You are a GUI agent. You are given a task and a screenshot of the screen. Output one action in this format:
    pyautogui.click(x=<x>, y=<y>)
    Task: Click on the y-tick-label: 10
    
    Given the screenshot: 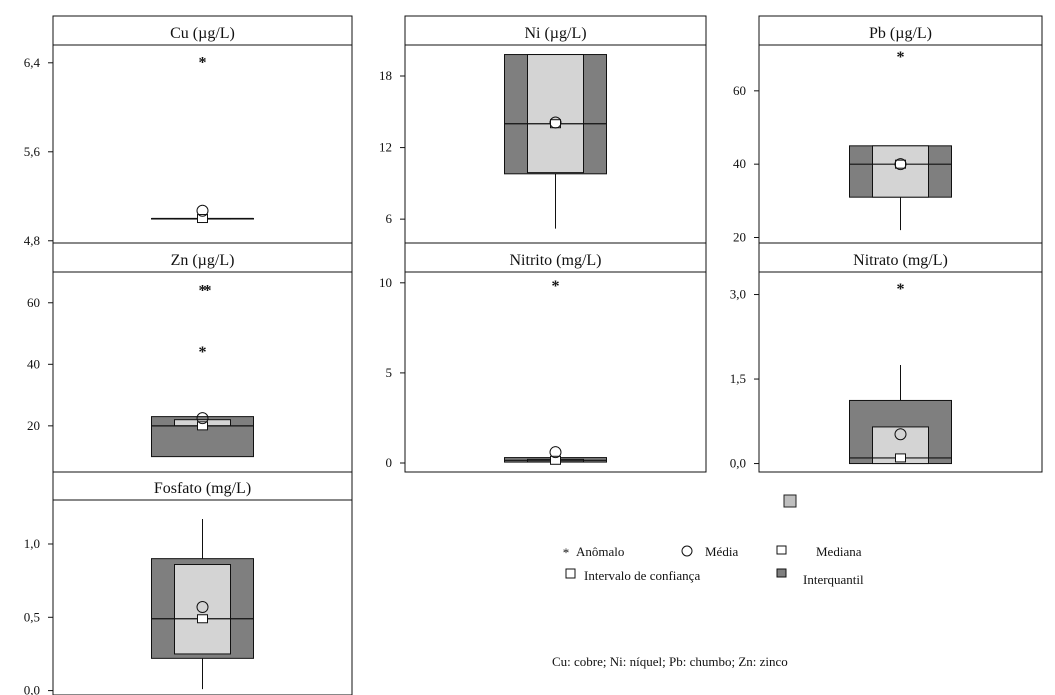 What is the action you would take?
    pyautogui.click(x=385, y=282)
    